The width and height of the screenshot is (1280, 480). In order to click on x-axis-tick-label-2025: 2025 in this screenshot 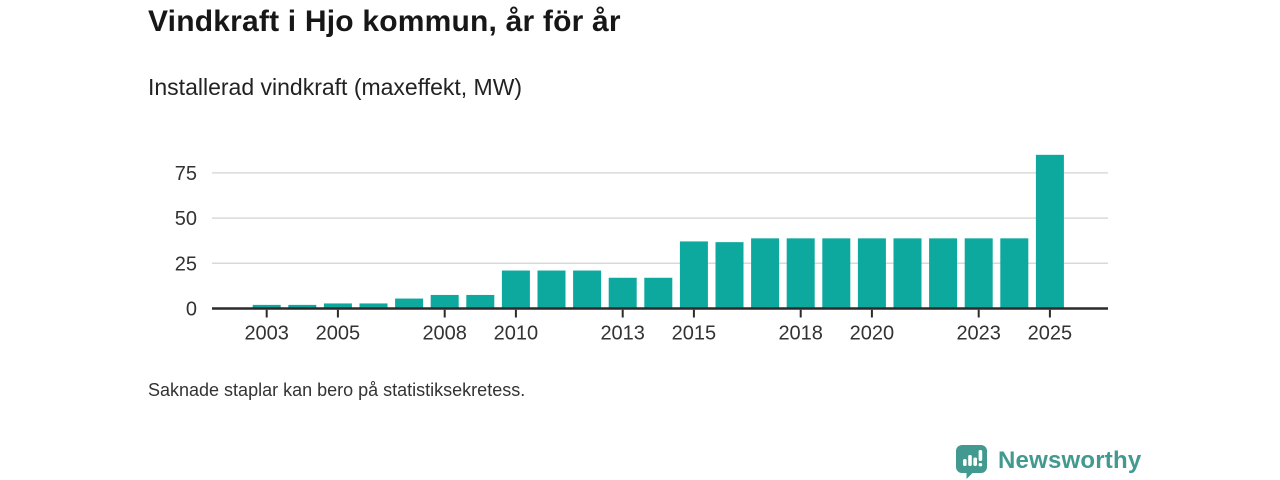, I will do `click(1050, 334)`.